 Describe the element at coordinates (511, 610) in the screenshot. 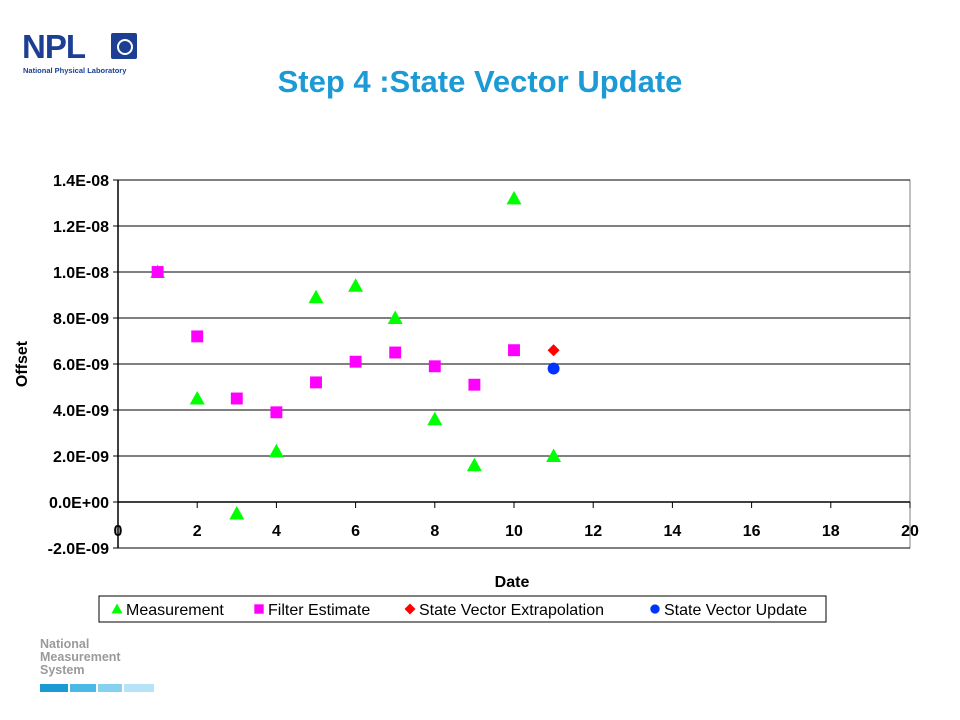

I see `legend-label-state-vector-extrapolation: State Vector Extrapolation` at that location.